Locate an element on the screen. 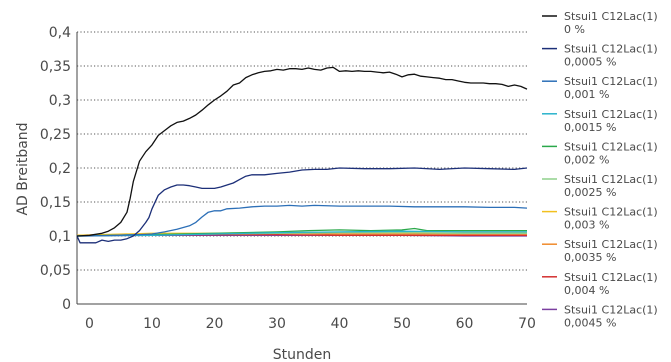 This screenshot has width=671, height=362. x-tick-label: 40 is located at coordinates (340, 324).